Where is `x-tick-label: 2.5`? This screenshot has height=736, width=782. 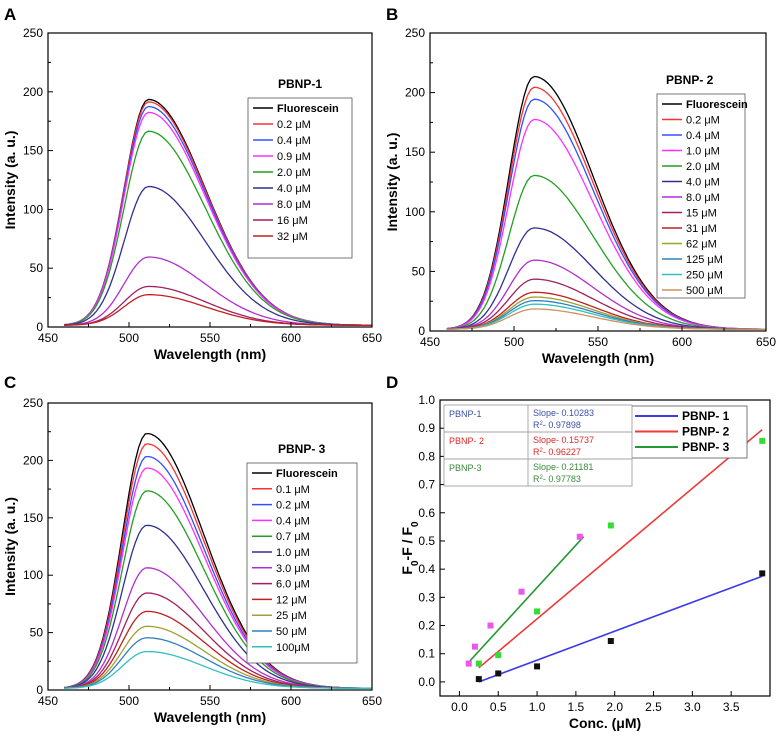 x-tick-label: 2.5 is located at coordinates (653, 707).